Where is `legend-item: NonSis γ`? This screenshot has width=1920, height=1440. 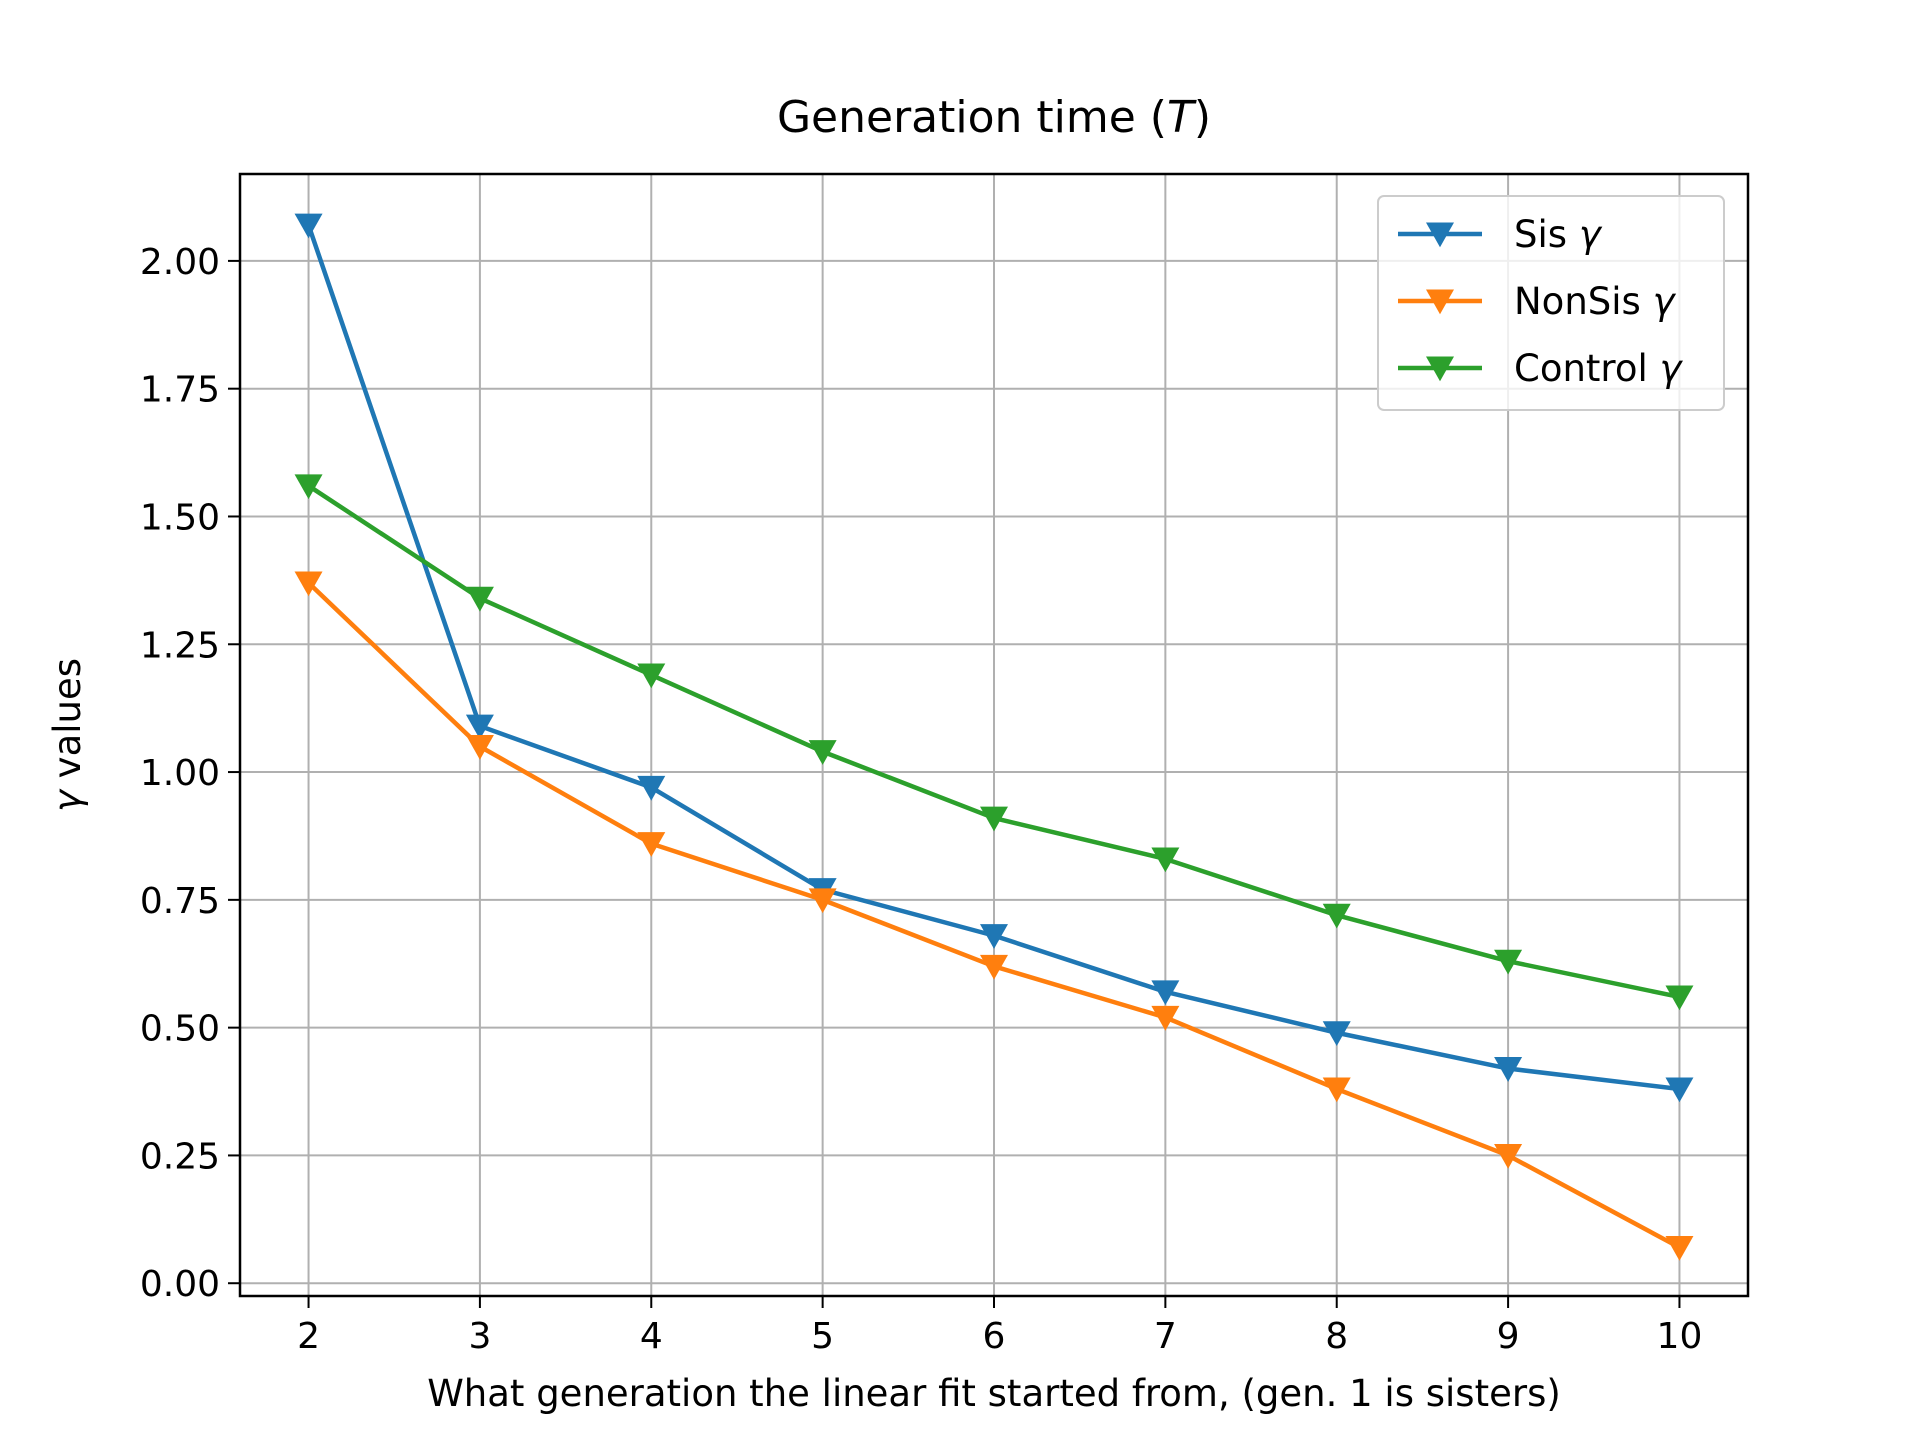 legend-item: NonSis γ is located at coordinates (1537, 301).